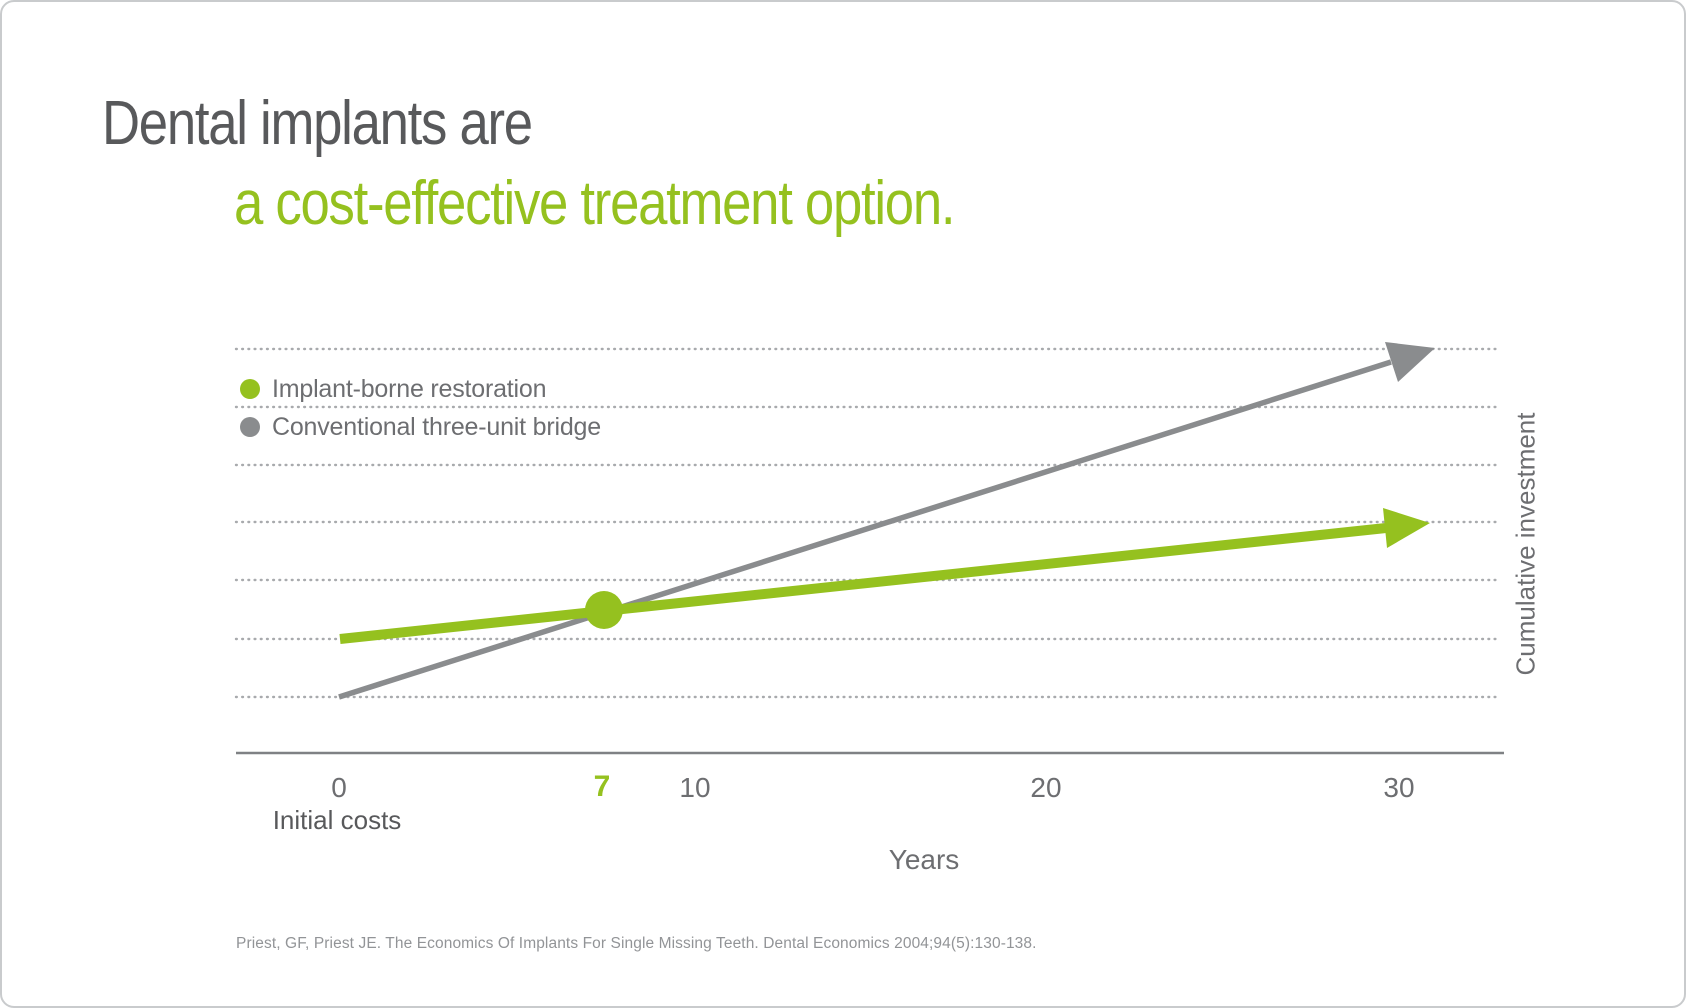  I want to click on x-tick-20: 20, so click(1046, 787).